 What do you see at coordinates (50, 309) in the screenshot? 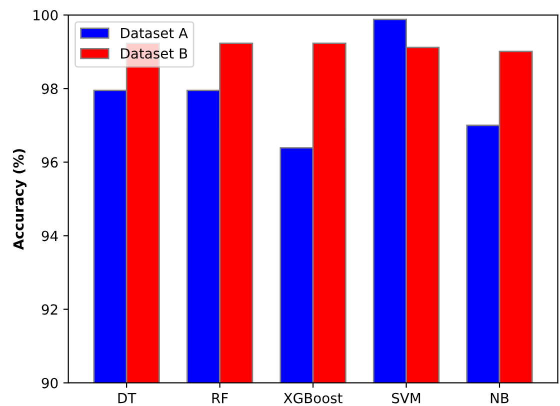
I see `y-tick-label: 92` at bounding box center [50, 309].